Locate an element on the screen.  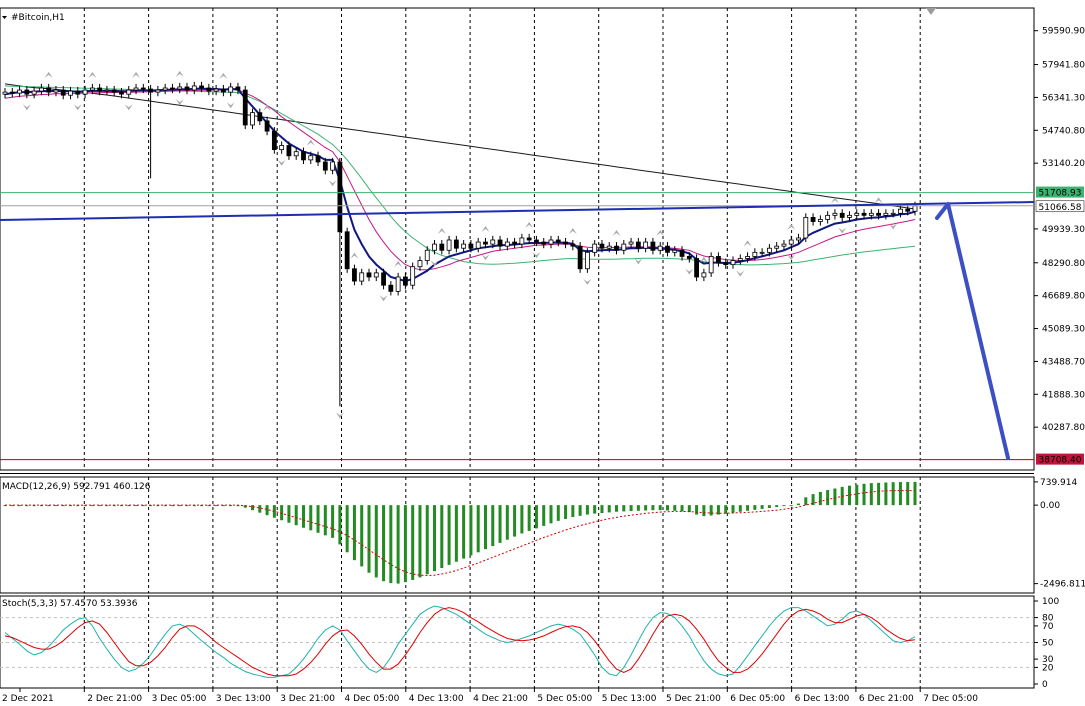
current-price-tag-bg is located at coordinates (1060, 206).